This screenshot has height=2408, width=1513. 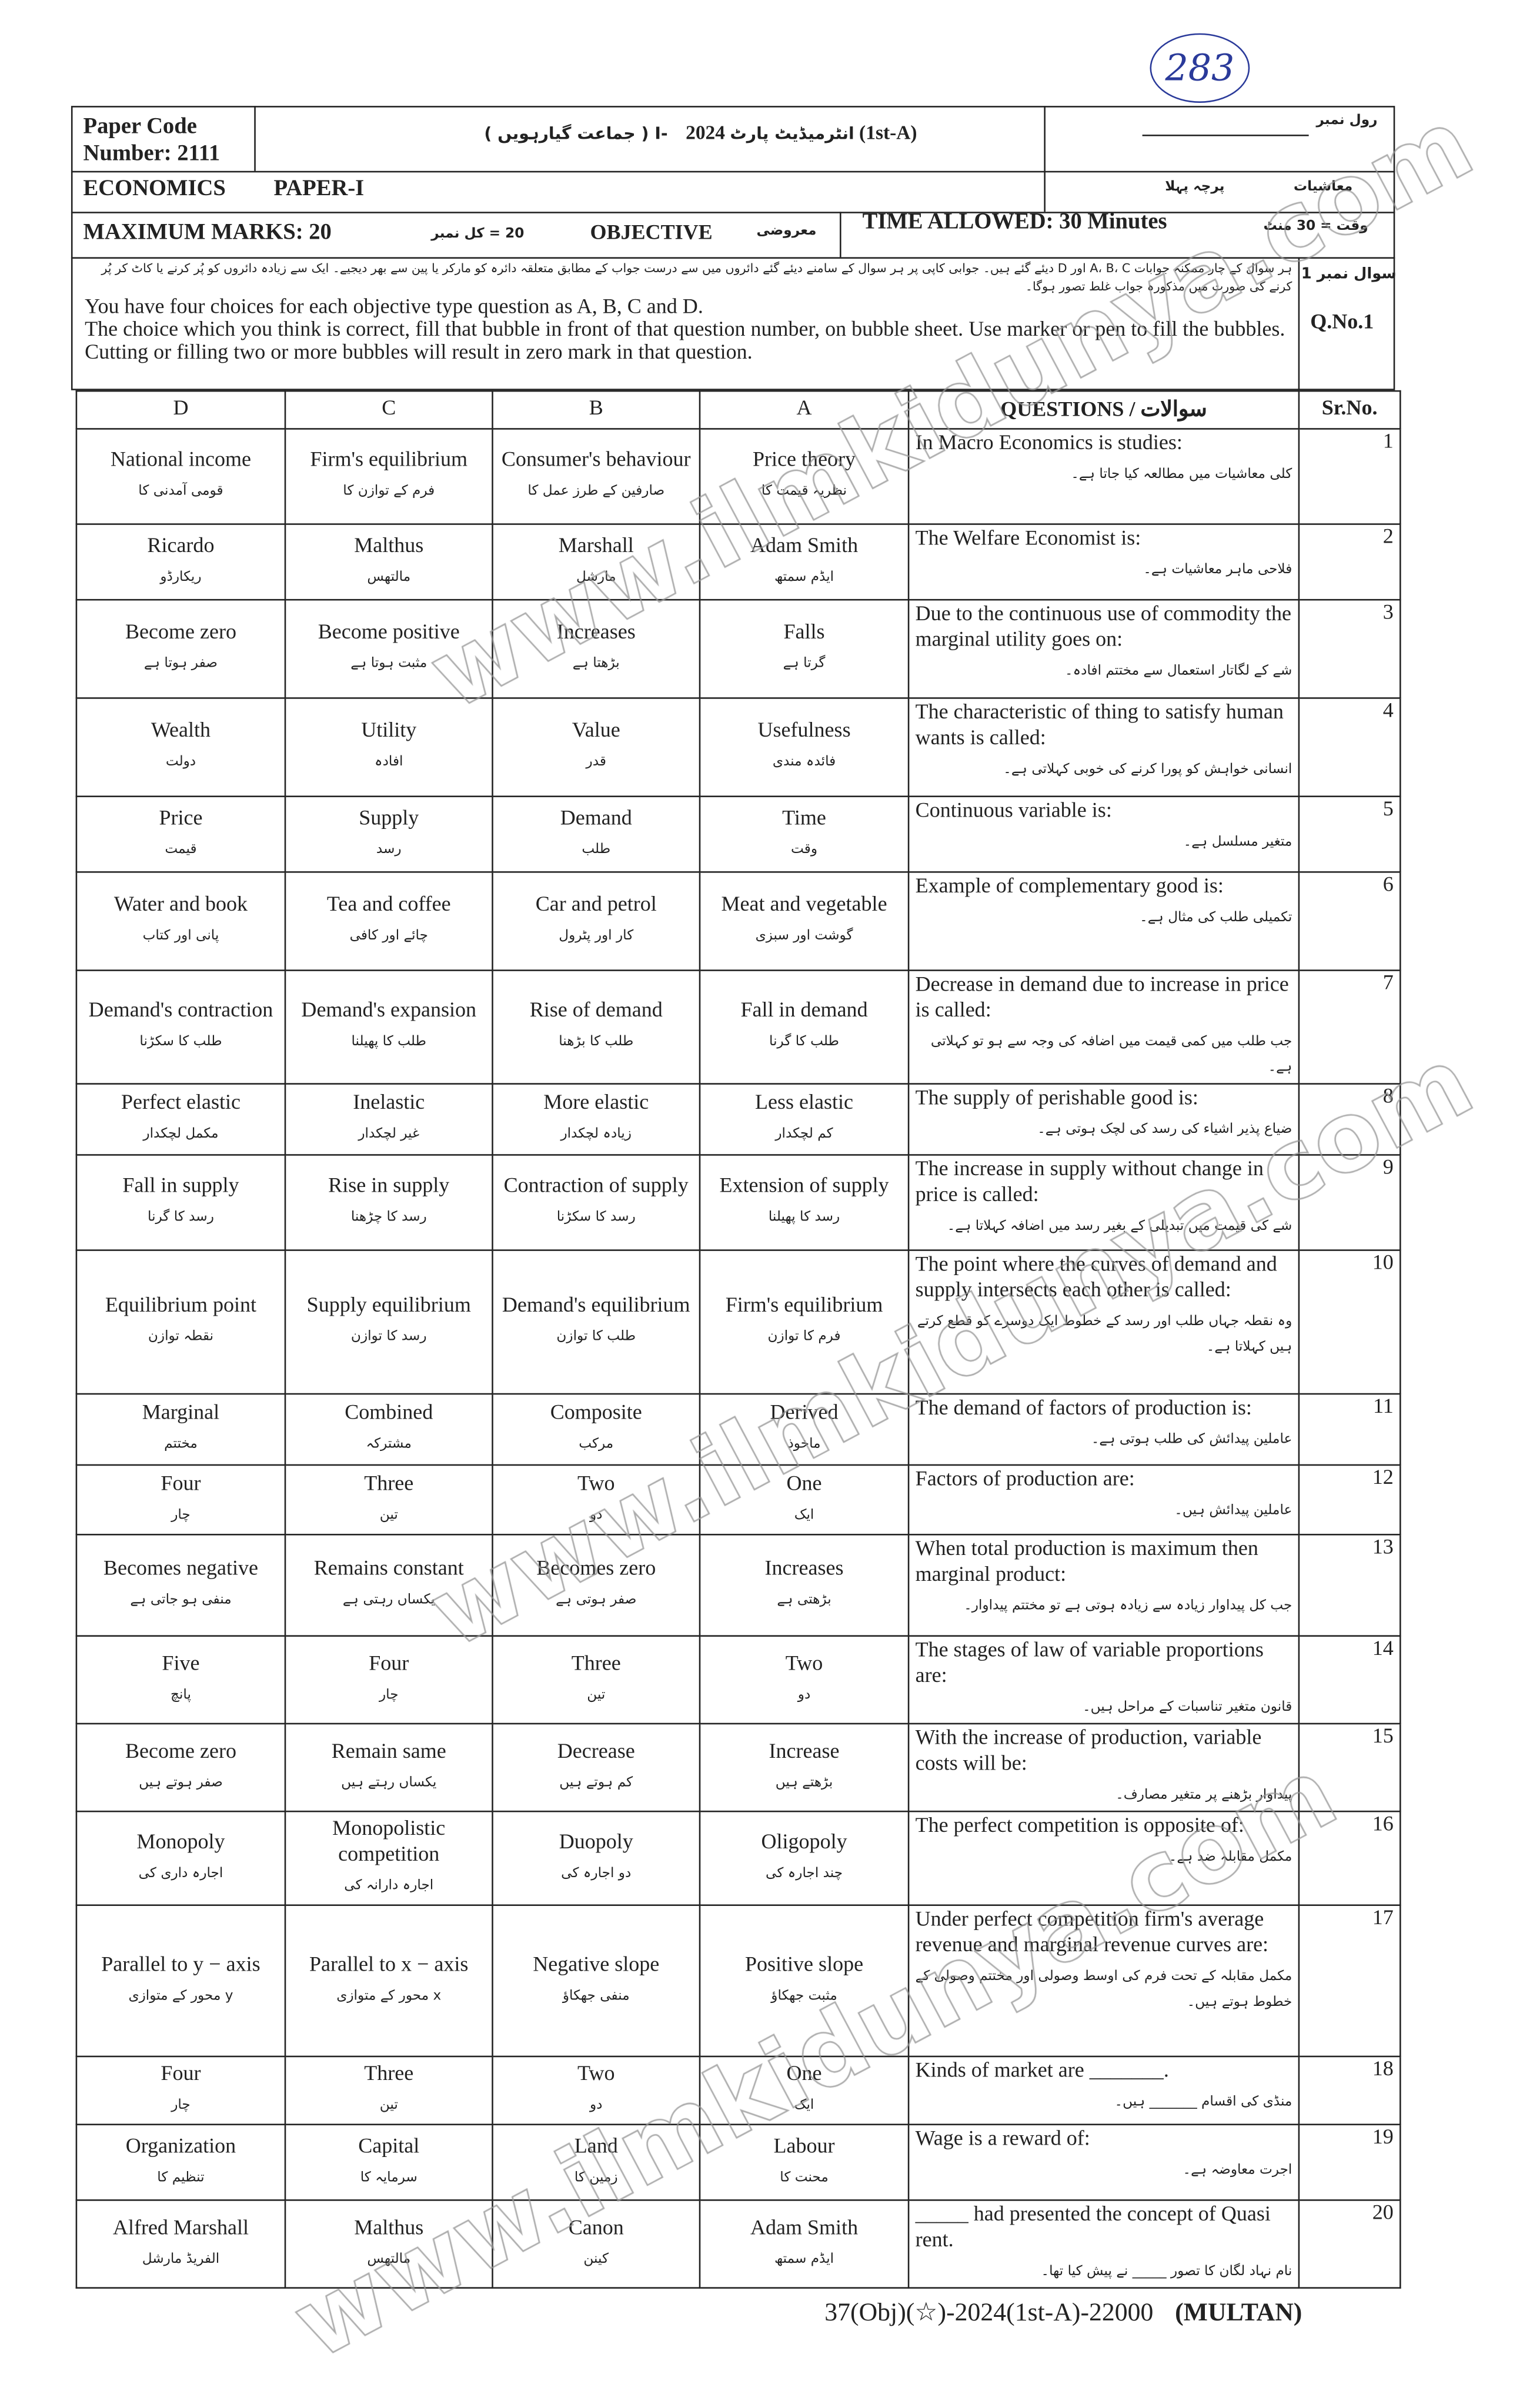 What do you see at coordinates (804, 1586) in the screenshot?
I see `option-a: Increases بڑھتی ہے` at bounding box center [804, 1586].